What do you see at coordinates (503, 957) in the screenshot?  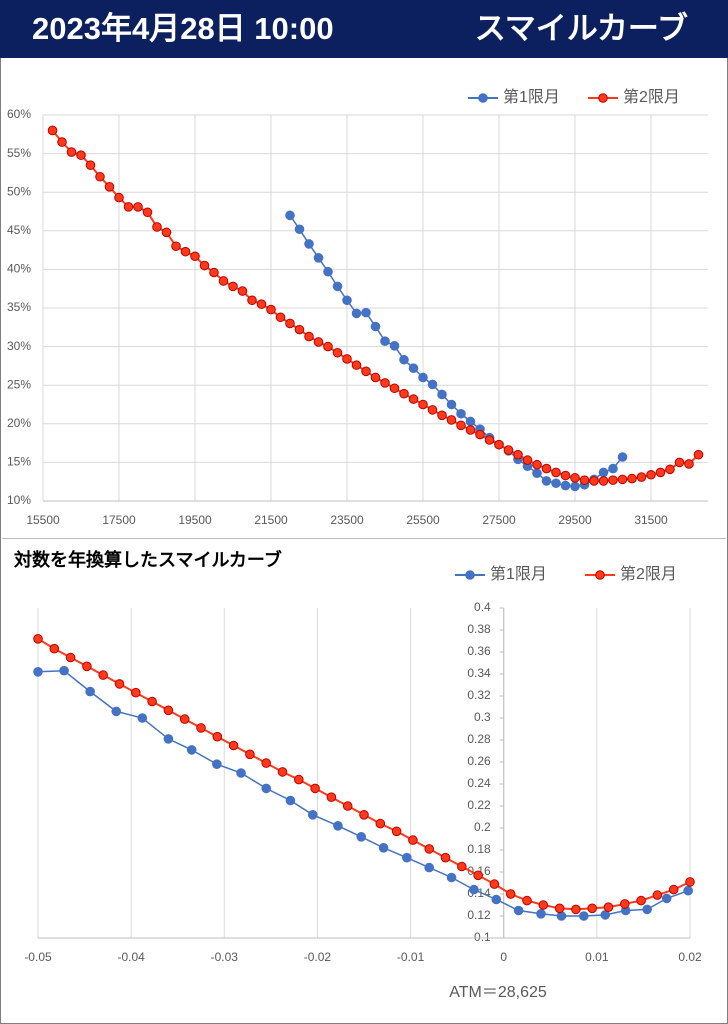 I see `x-tick-label: 0` at bounding box center [503, 957].